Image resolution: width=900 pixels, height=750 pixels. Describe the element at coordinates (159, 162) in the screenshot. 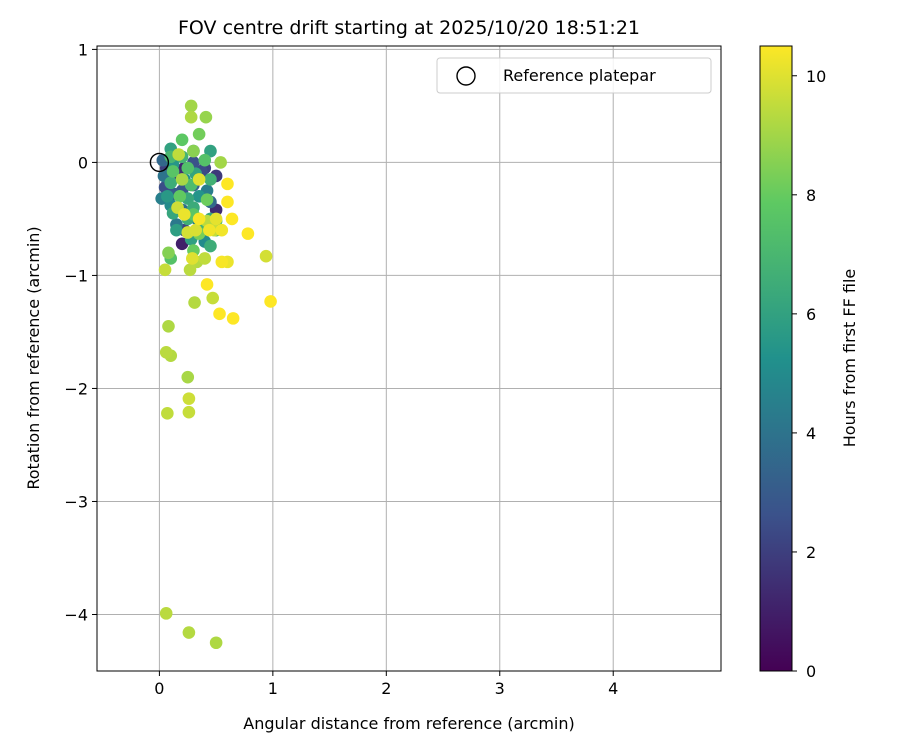

I see `reference-platepar-marker` at that location.